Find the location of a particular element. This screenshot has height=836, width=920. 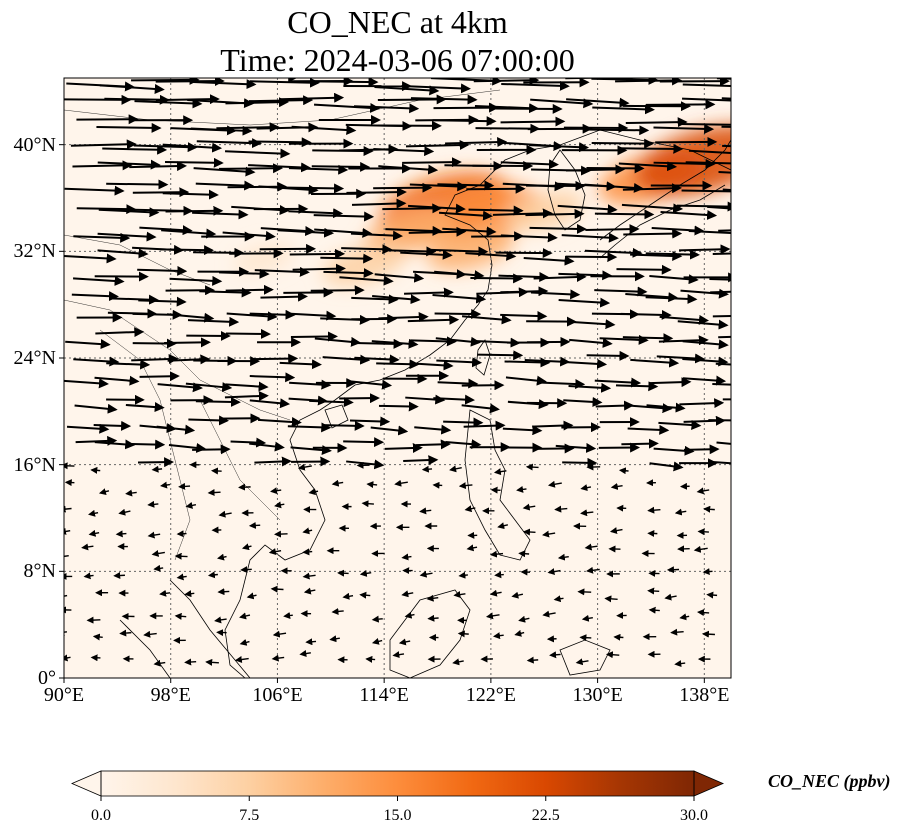

colorbar-extend-min is located at coordinates (86, 783).